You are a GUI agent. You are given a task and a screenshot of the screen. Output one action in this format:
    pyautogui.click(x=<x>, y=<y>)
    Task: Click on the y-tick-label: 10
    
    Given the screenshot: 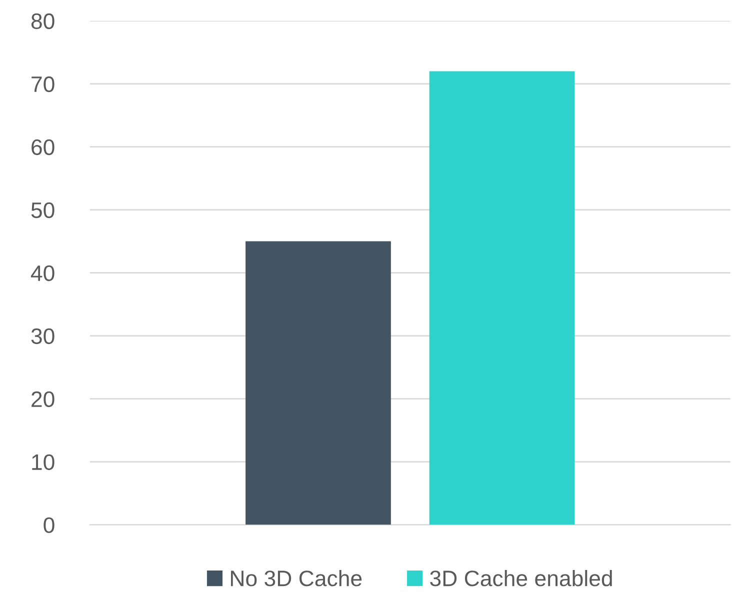 What is the action you would take?
    pyautogui.click(x=43, y=462)
    